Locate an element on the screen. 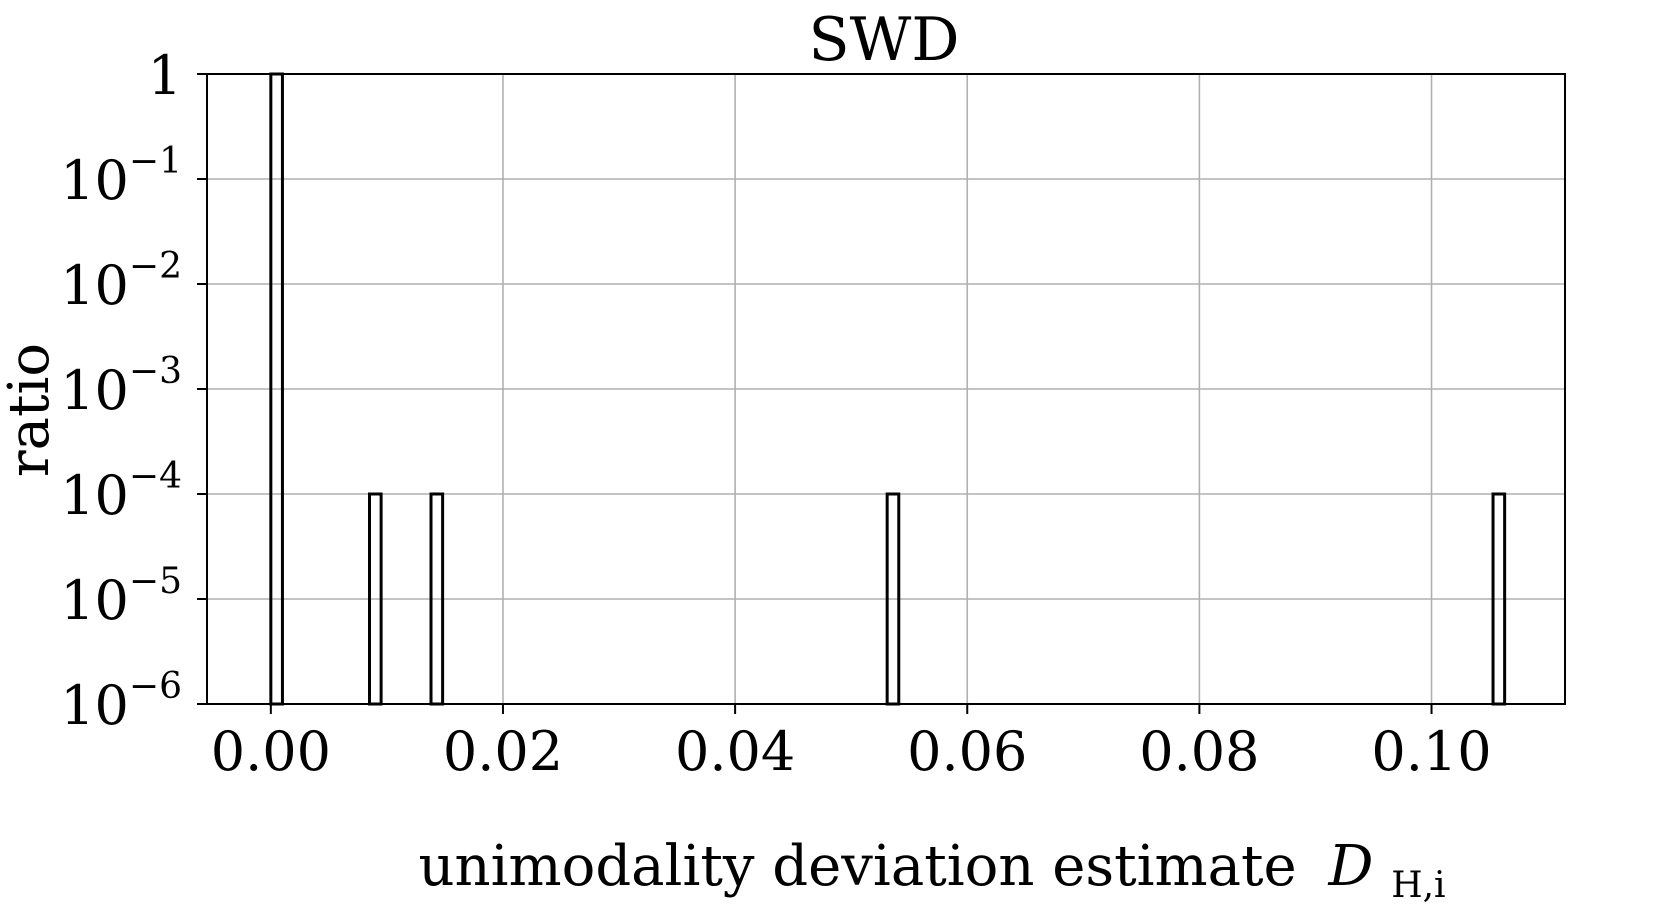 Image resolution: width=1657 pixels, height=908 pixels. y-tick-label-base: 1 is located at coordinates (165, 75).